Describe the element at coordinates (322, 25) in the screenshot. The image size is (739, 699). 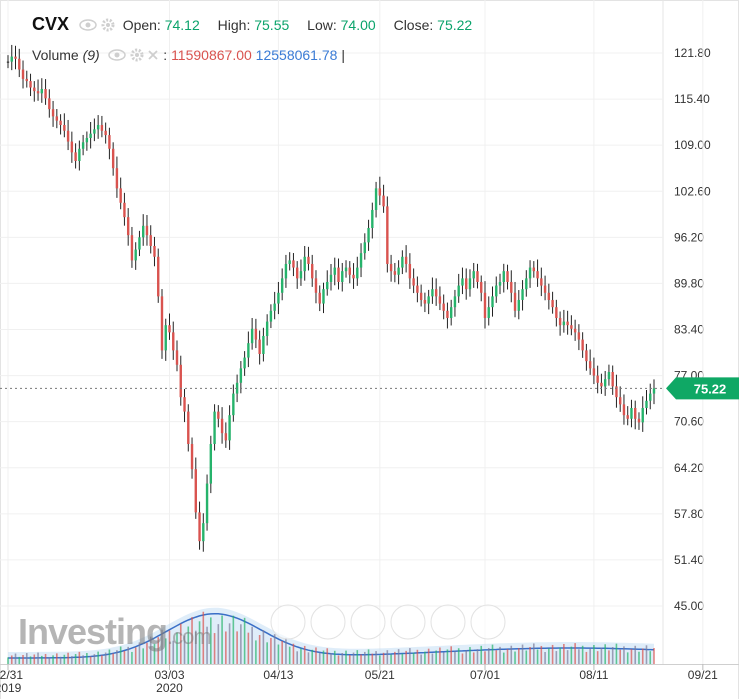
I see `low-label: Low:` at that location.